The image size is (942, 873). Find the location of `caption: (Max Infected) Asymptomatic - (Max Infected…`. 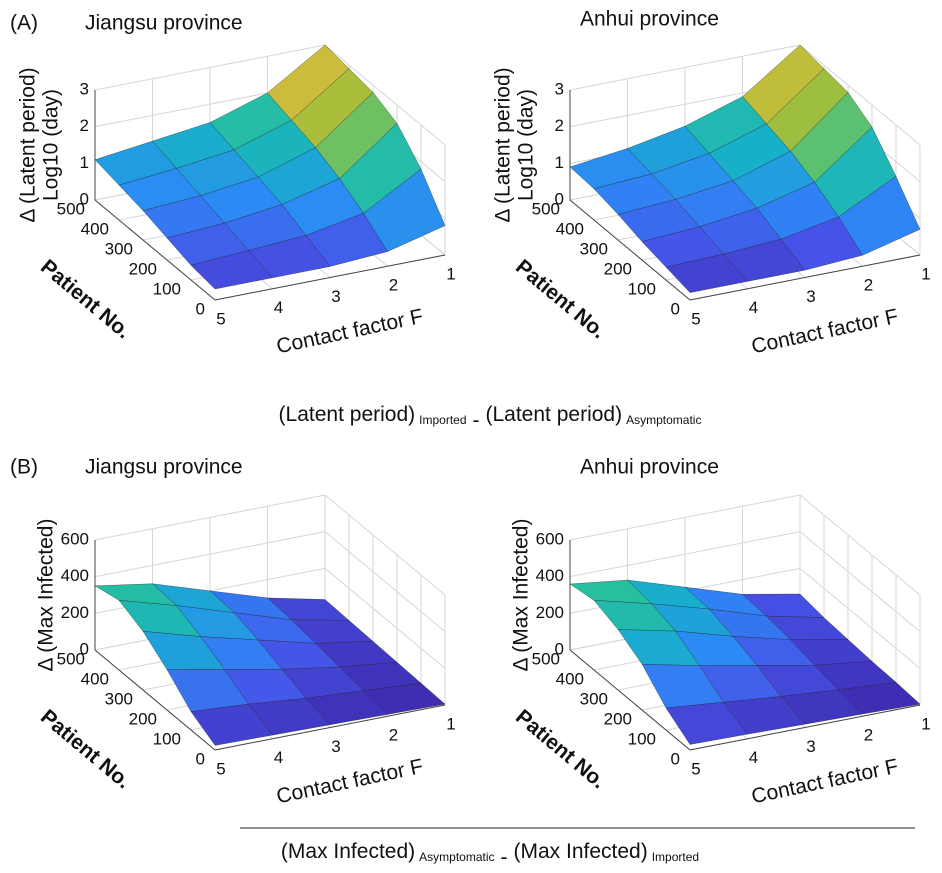

caption: (Max Infected) Asymptomatic - (Max Infected… is located at coordinates (490, 854).